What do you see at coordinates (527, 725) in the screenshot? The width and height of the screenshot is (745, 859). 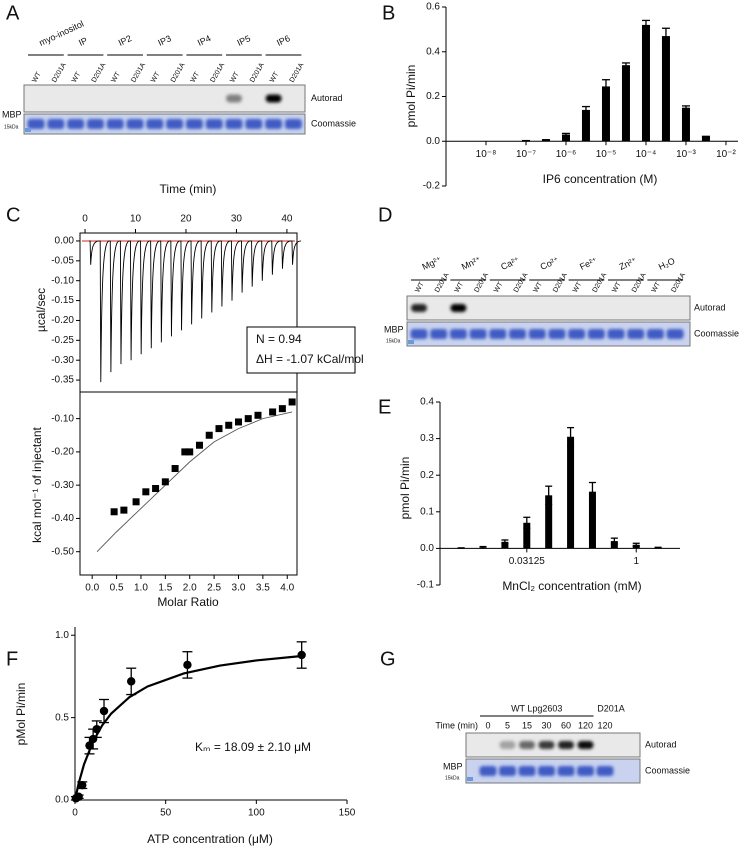 I see `lane-label: 15` at bounding box center [527, 725].